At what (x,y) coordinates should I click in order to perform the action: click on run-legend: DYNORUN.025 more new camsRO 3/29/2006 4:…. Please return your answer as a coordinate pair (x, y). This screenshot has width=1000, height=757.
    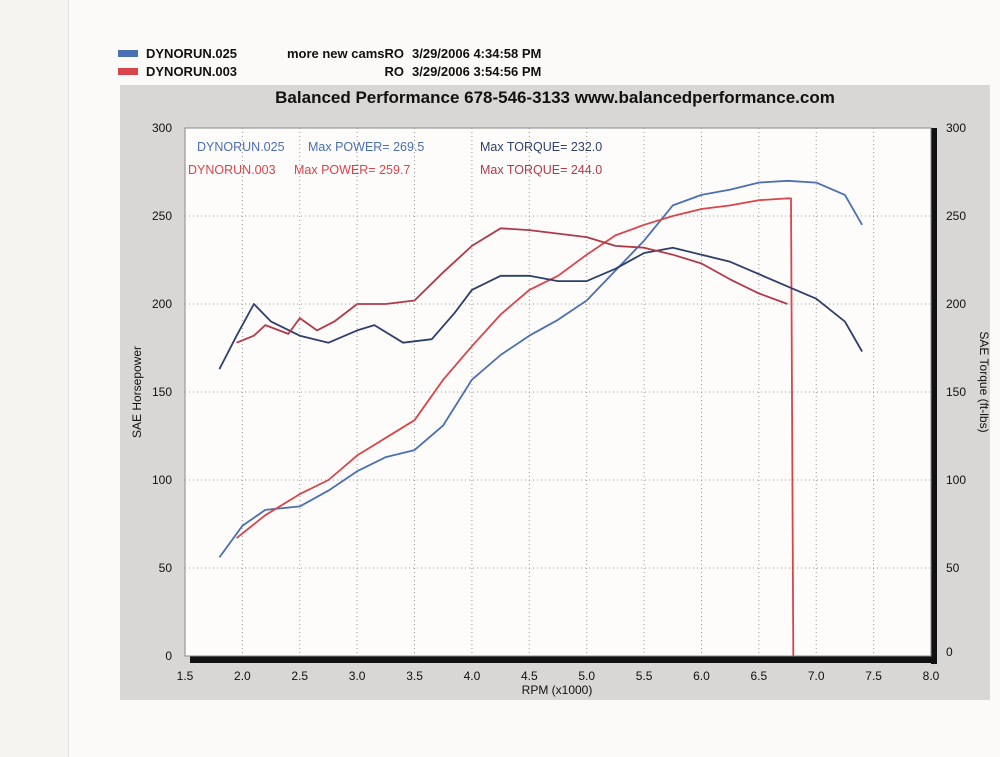
    Looking at the image, I should click on (329, 62).